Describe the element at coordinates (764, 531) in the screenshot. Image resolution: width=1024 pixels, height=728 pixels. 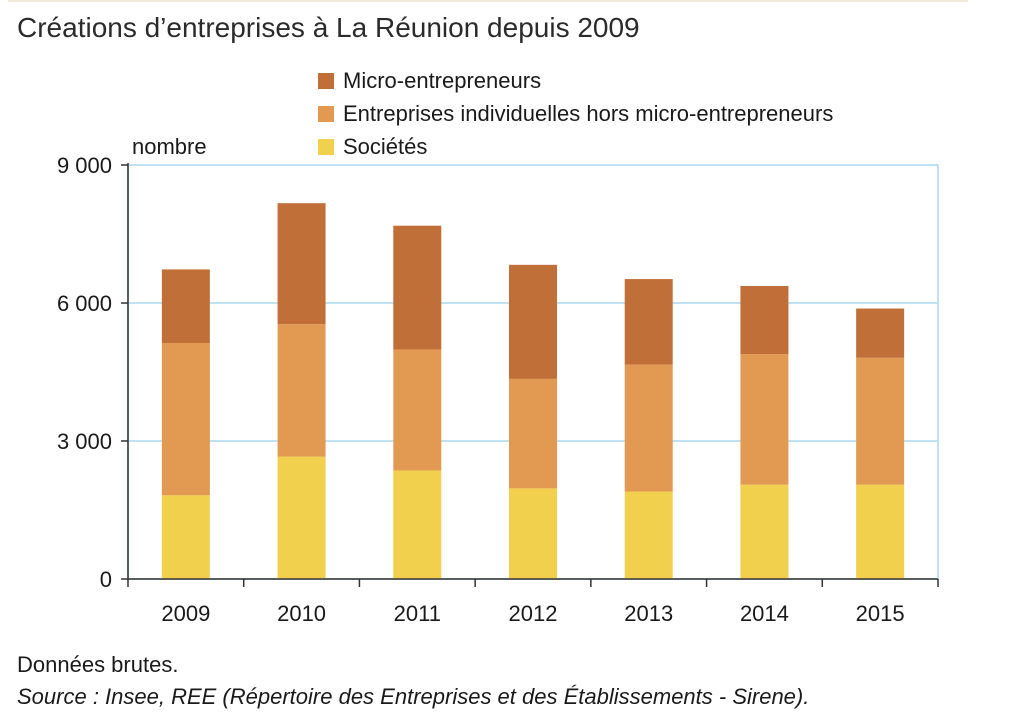
I see `bar-societes-2014` at that location.